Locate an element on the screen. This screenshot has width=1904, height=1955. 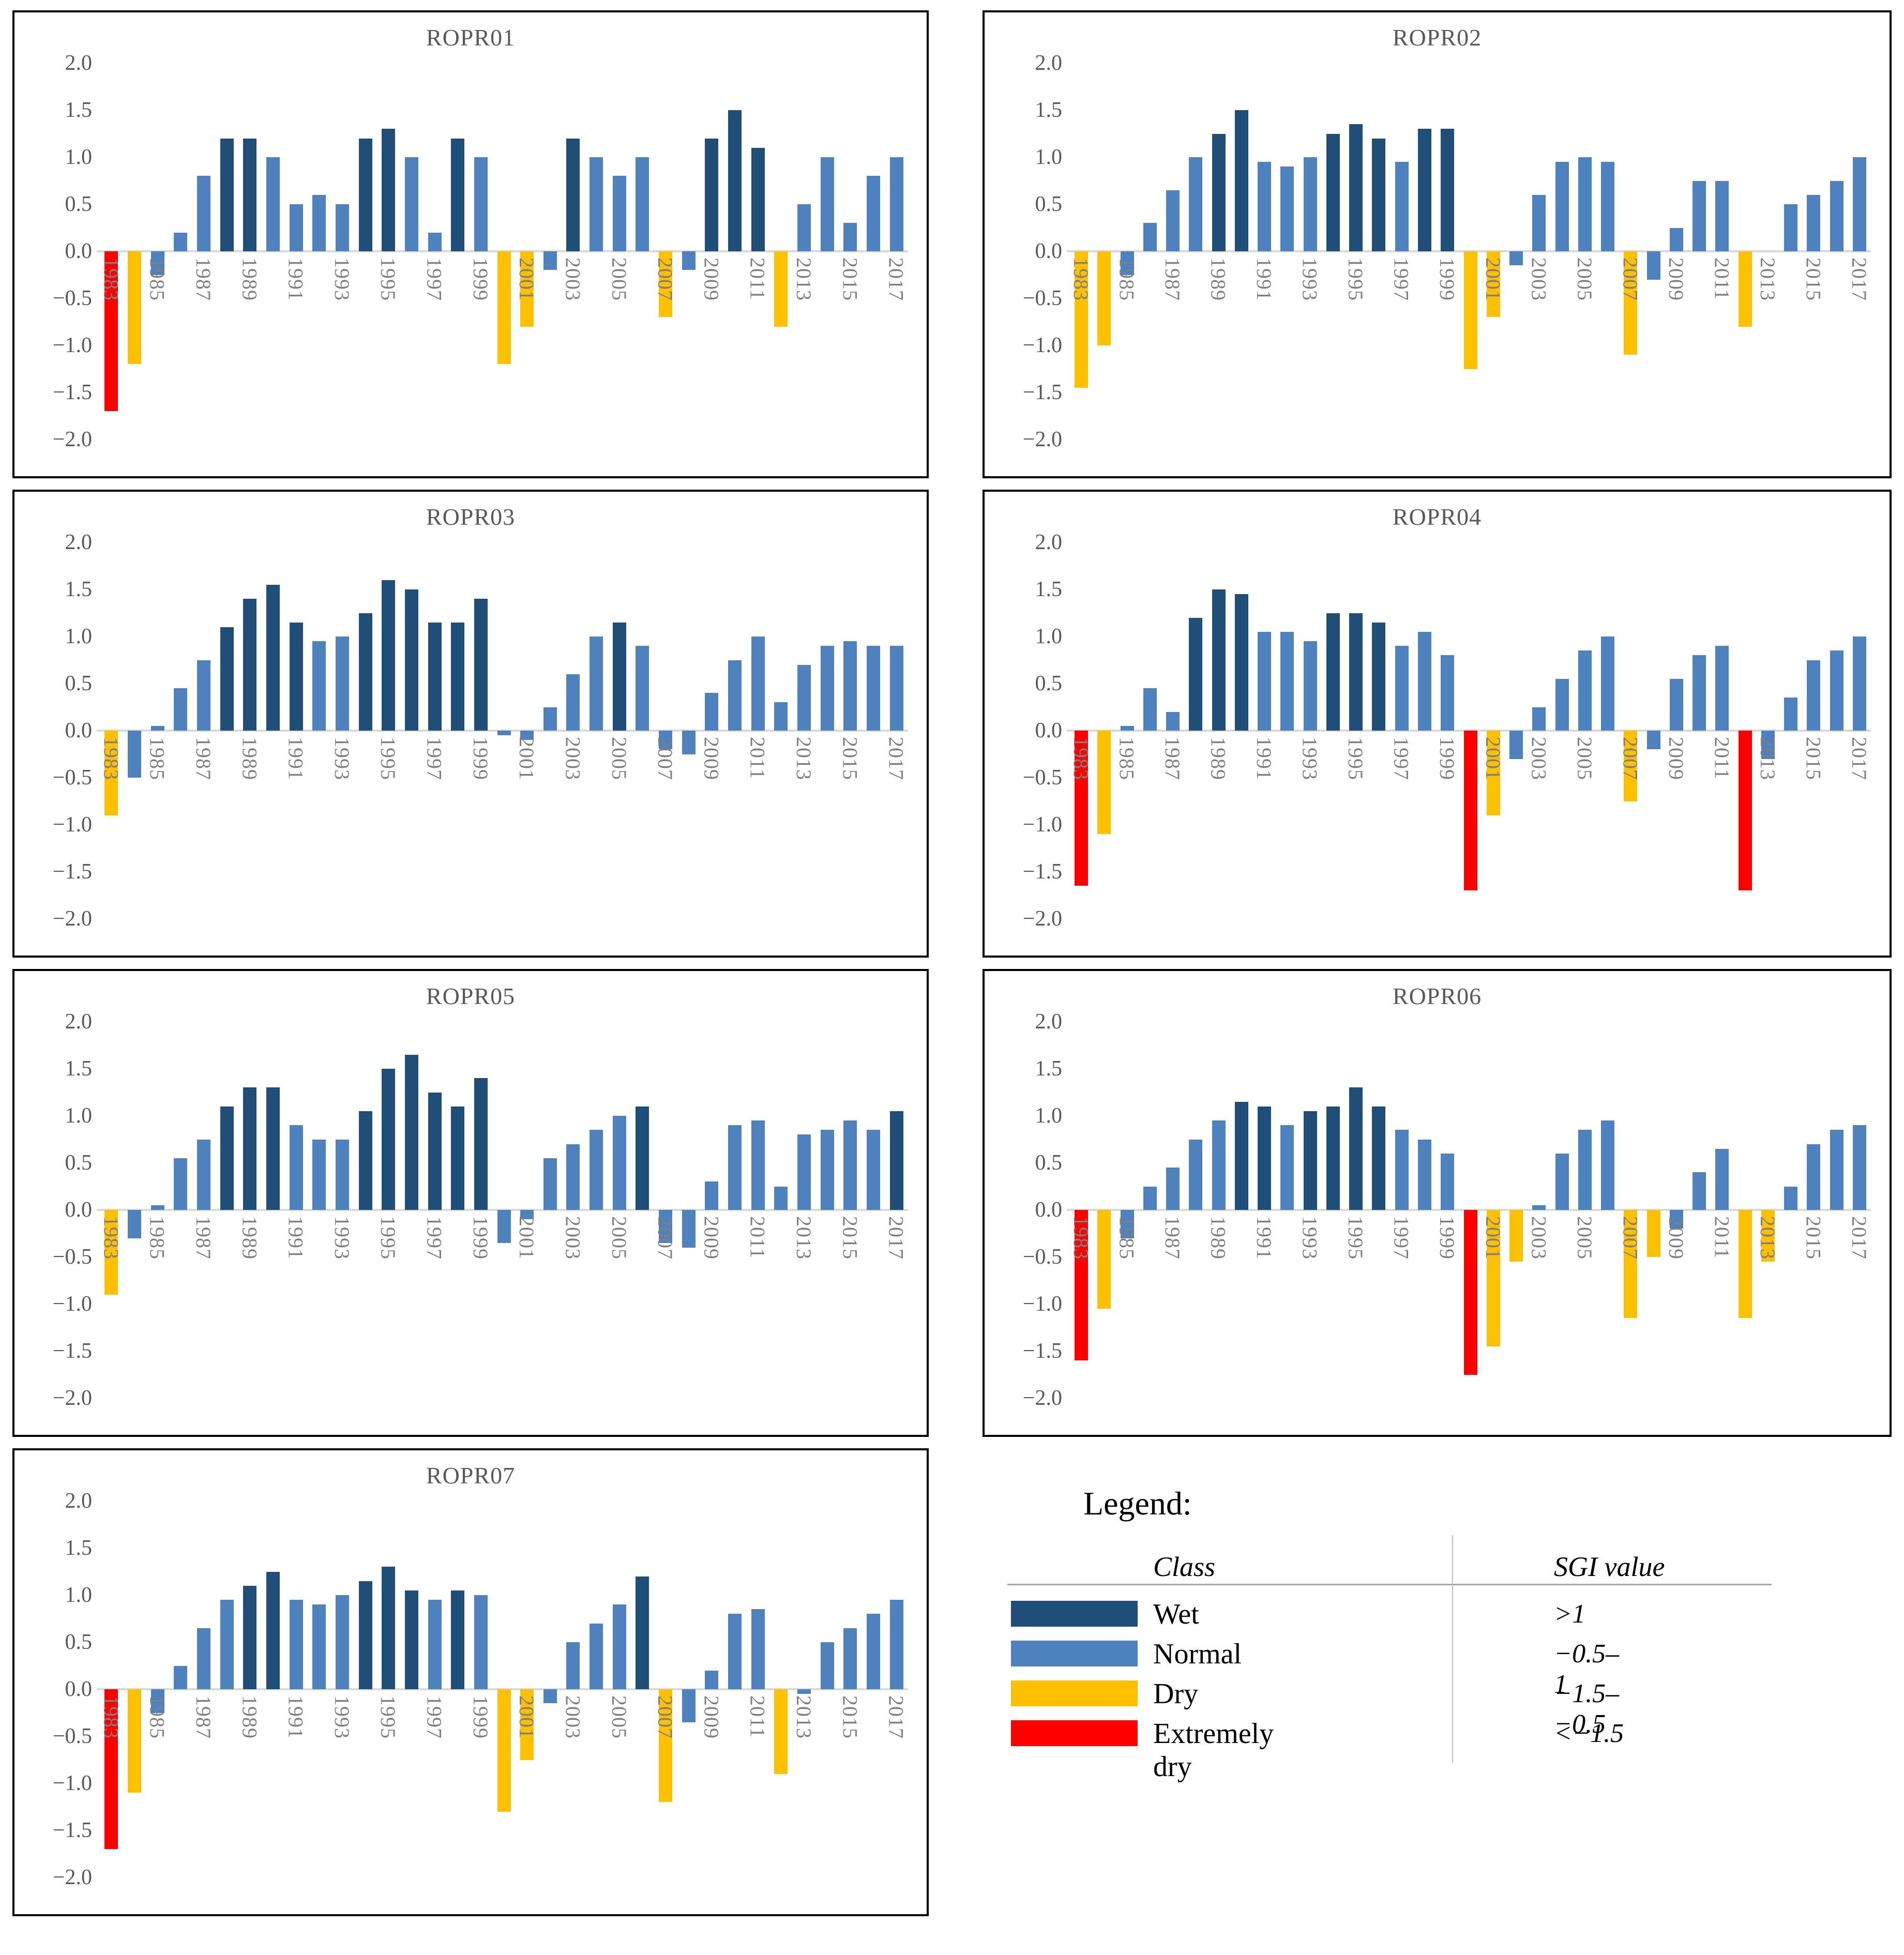
wet-color-swatch is located at coordinates (1074, 1614).